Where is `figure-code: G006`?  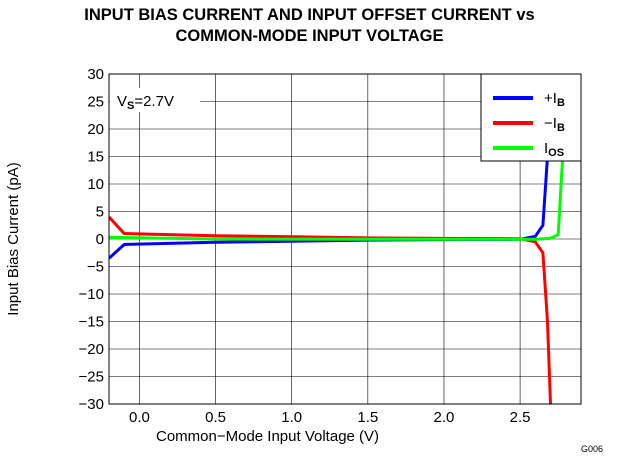 figure-code: G006 is located at coordinates (592, 449).